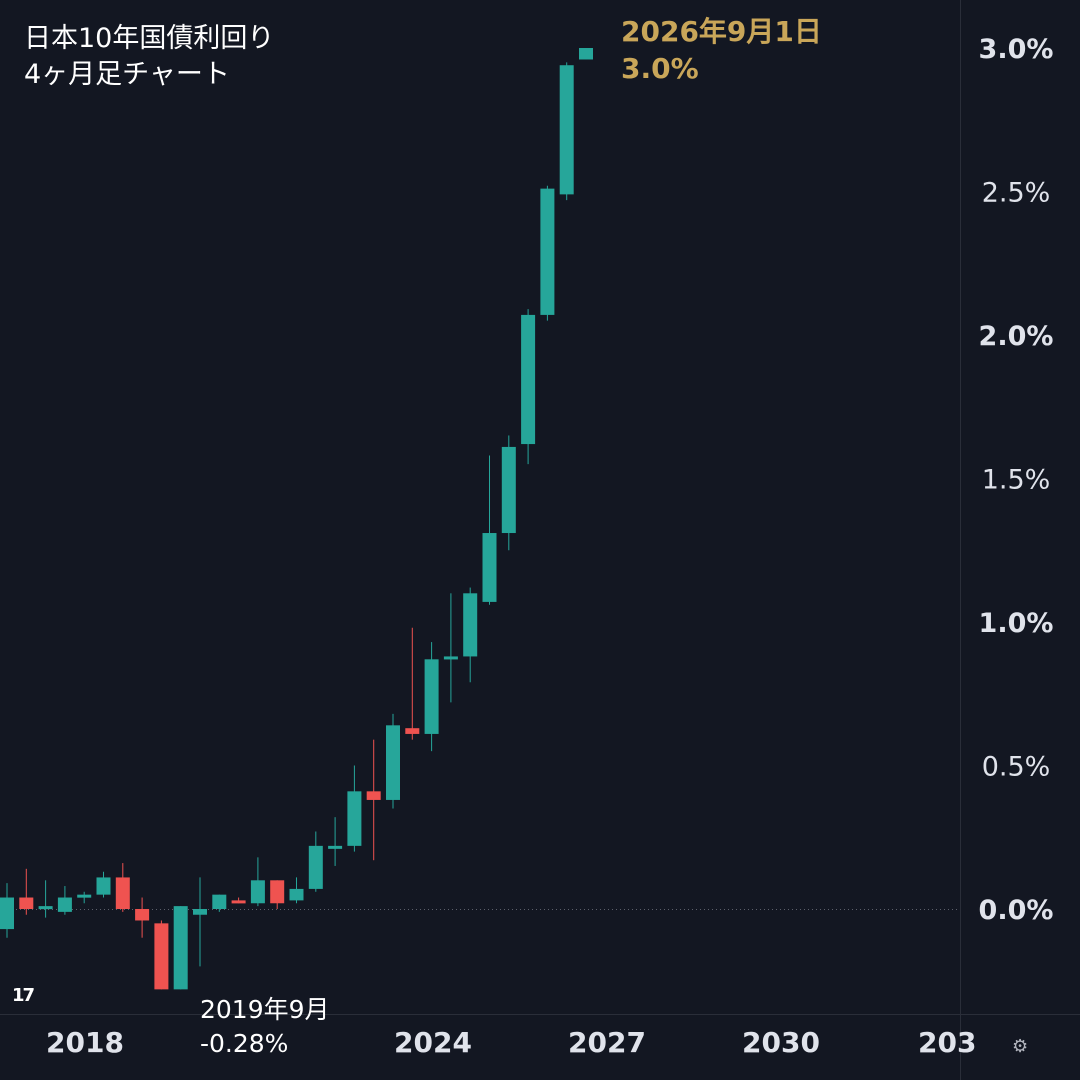  Describe the element at coordinates (607, 1042) in the screenshot. I see `time-tick-label: 2027` at that location.